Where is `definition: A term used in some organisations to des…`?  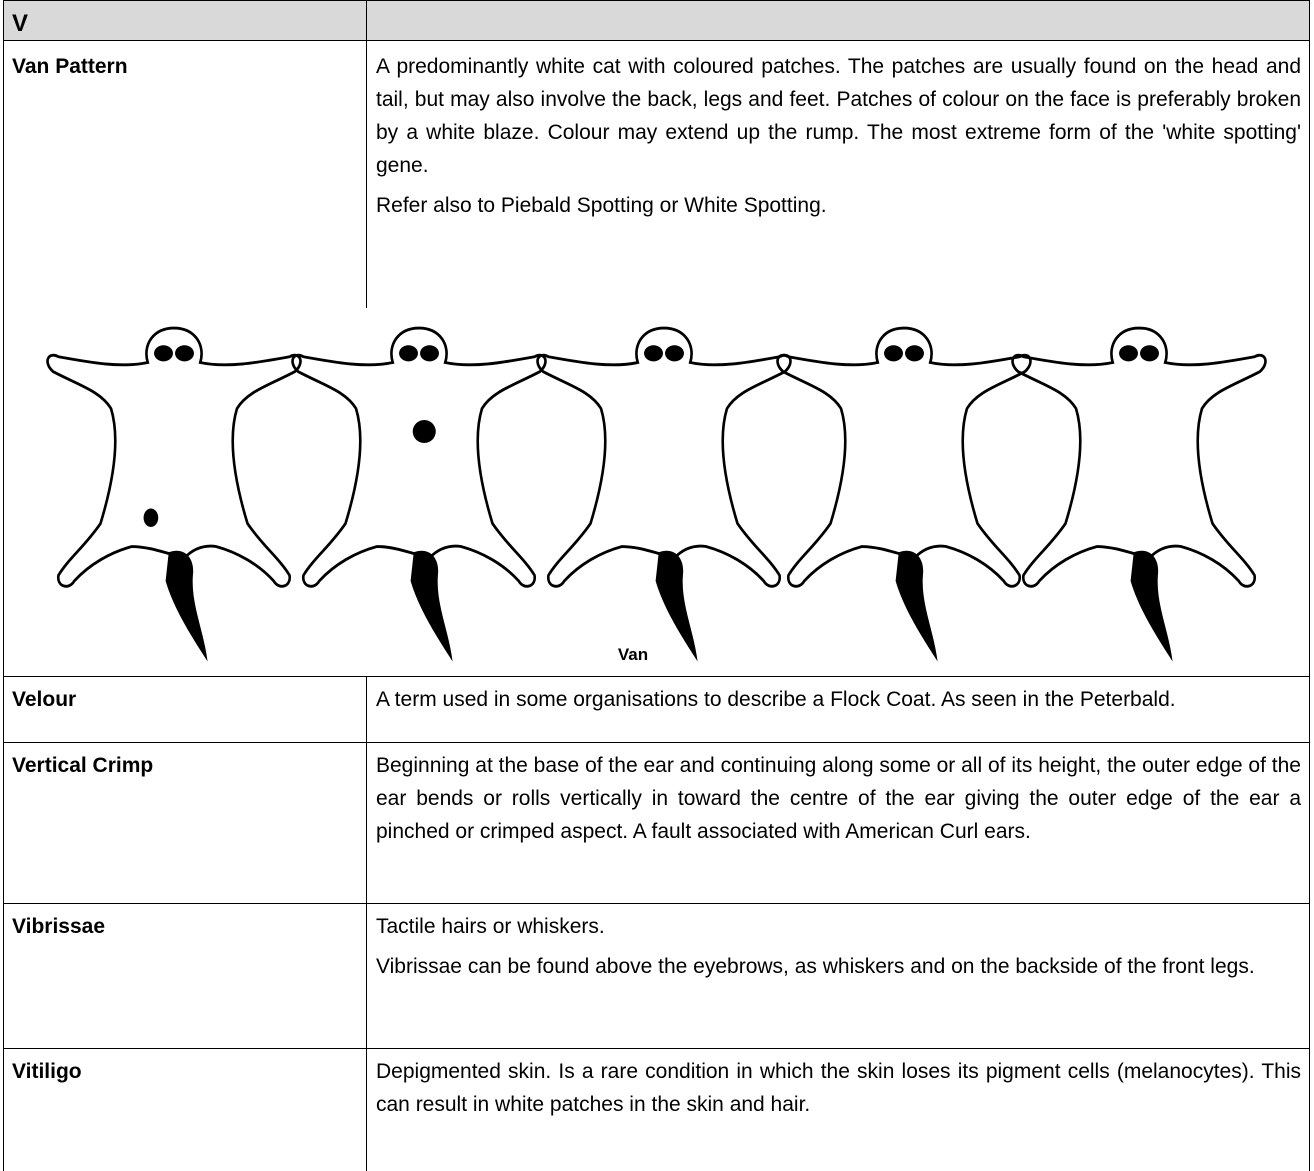 definition: A term used in some organisations to des… is located at coordinates (838, 703).